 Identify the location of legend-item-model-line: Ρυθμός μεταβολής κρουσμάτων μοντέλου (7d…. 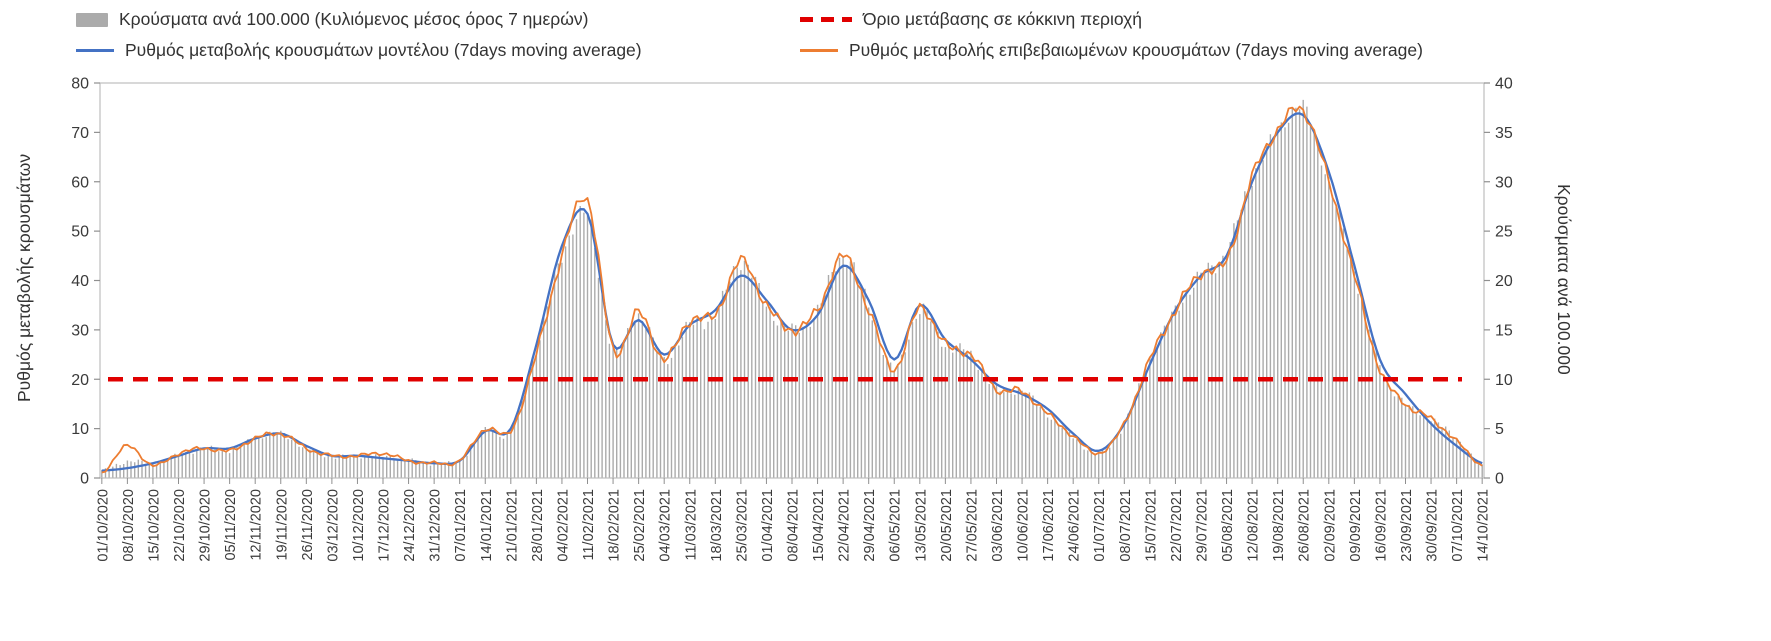
(359, 50).